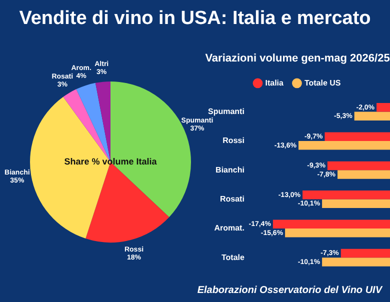 The image size is (390, 302). I want to click on legend-label: Totale US, so click(323, 83).